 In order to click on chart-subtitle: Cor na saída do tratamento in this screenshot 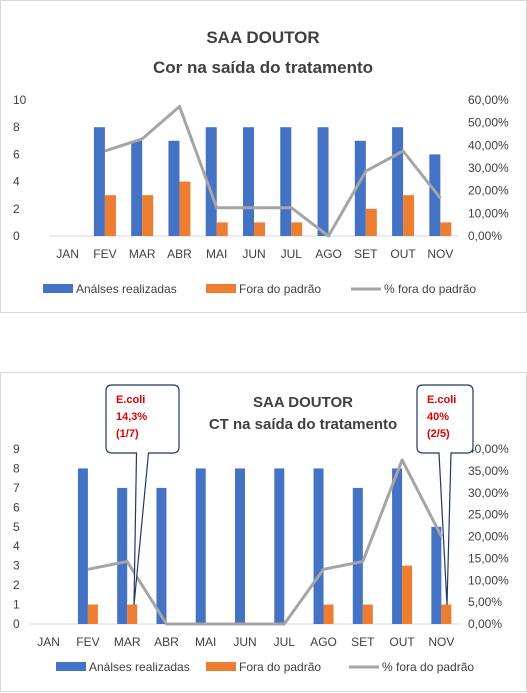, I will do `click(263, 67)`.